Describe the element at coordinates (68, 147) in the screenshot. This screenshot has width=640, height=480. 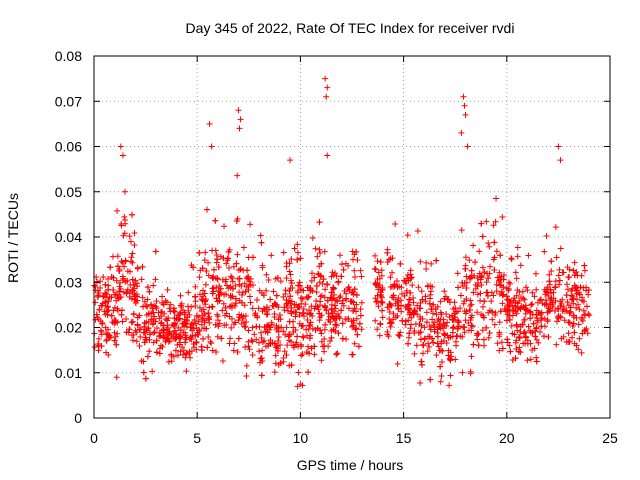
I see `y-tick-label: 0.06` at that location.